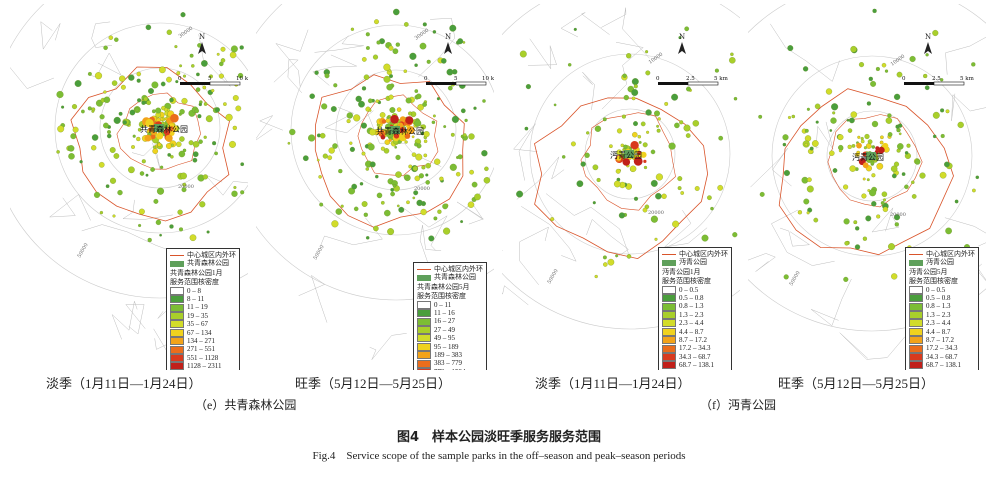  I want to click on legend-class: 0.8 – 1.3, so click(695, 306).